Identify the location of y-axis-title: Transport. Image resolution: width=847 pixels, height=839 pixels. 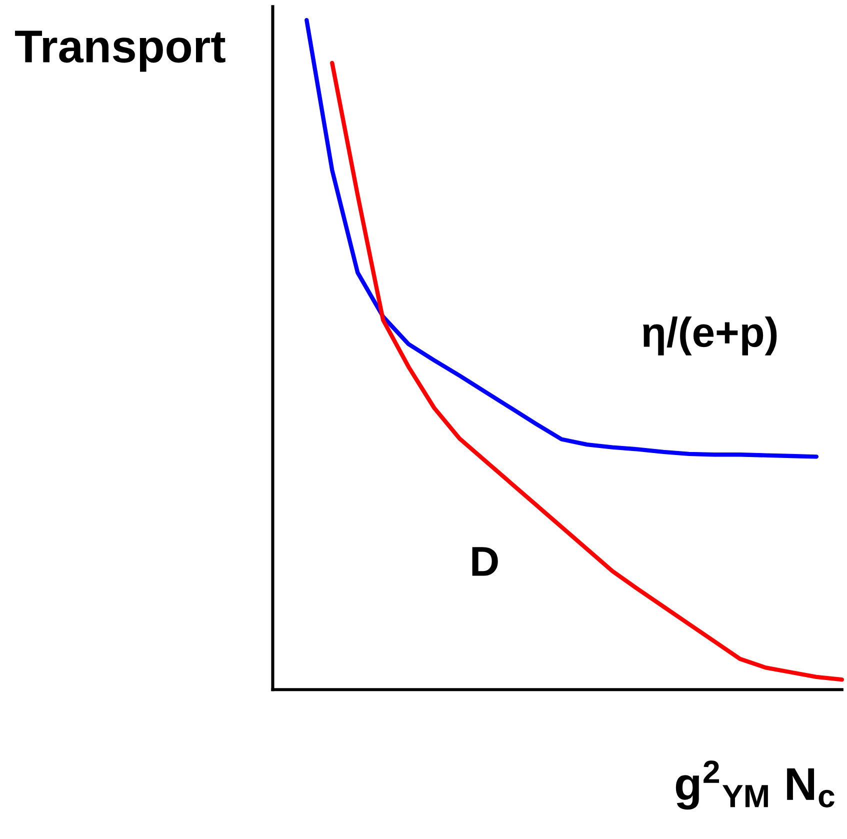
(120, 51).